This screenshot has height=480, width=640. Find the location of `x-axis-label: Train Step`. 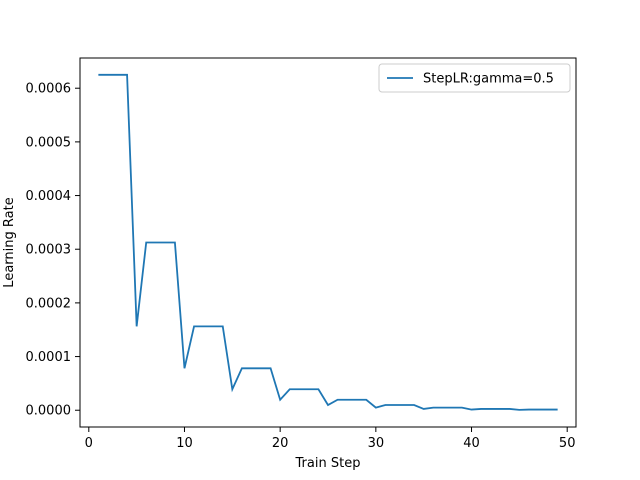

x-axis-label: Train Step is located at coordinates (328, 463).